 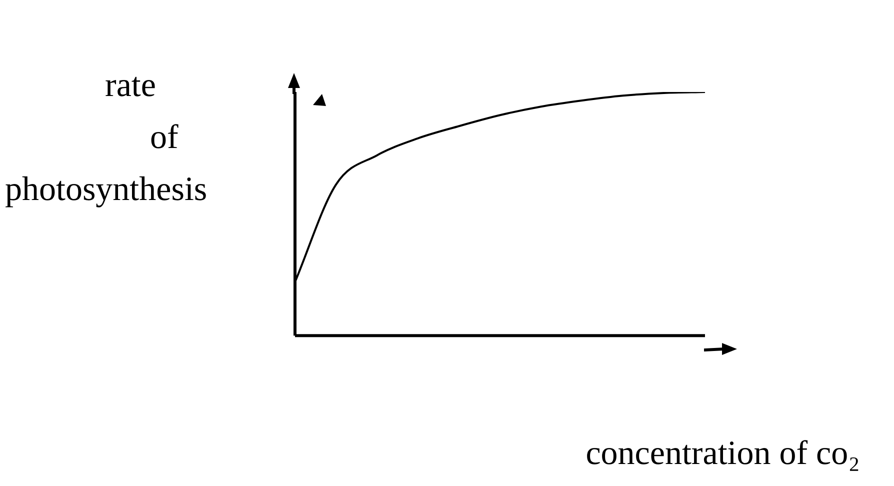 I want to click on x-axis-title: concentration of co₂, so click(x=723, y=454).